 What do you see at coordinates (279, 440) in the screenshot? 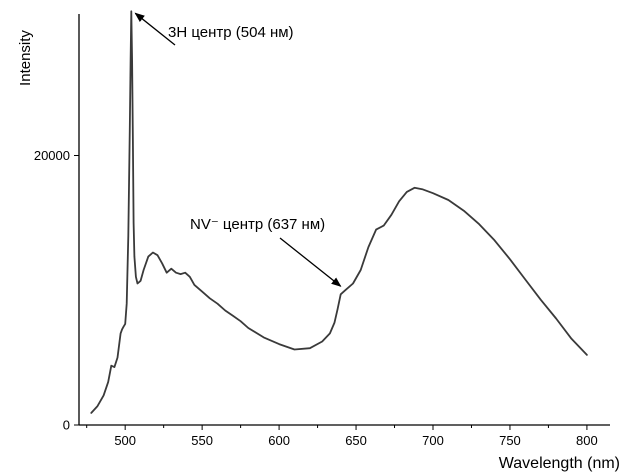
I see `x-tick-label: 600` at bounding box center [279, 440].